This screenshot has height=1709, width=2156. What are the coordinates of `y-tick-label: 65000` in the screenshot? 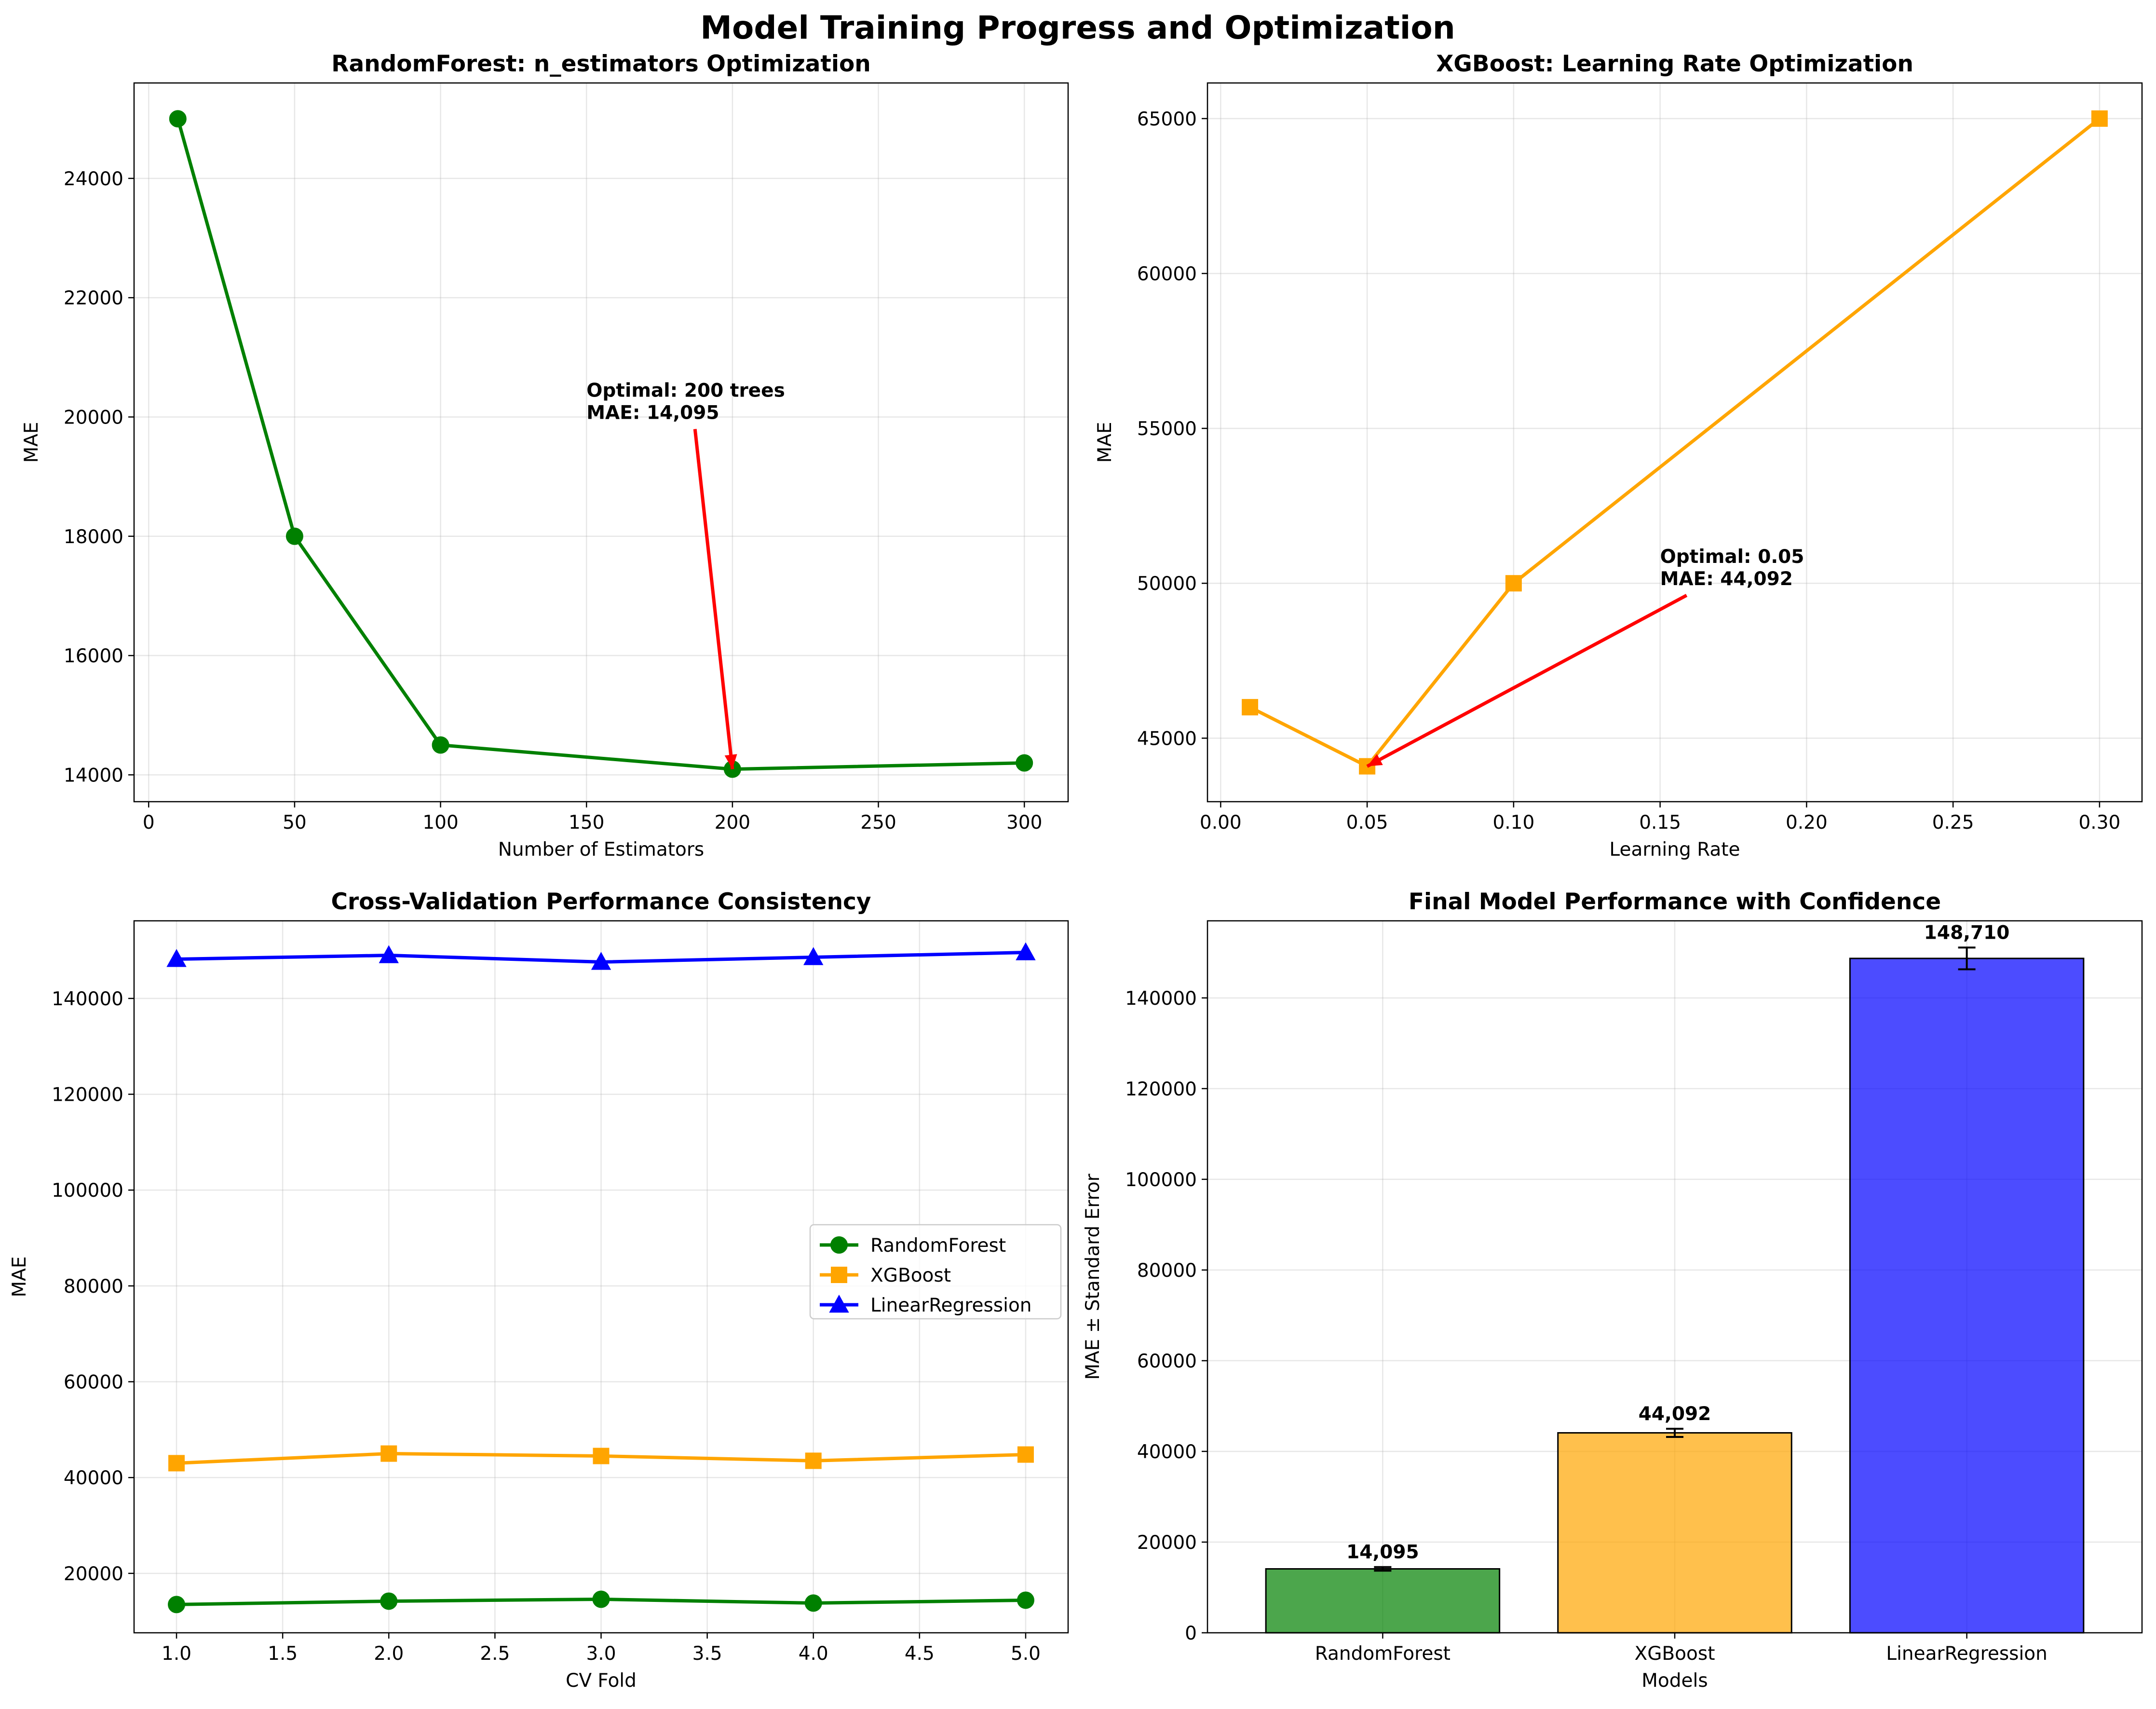 It's located at (1167, 119).